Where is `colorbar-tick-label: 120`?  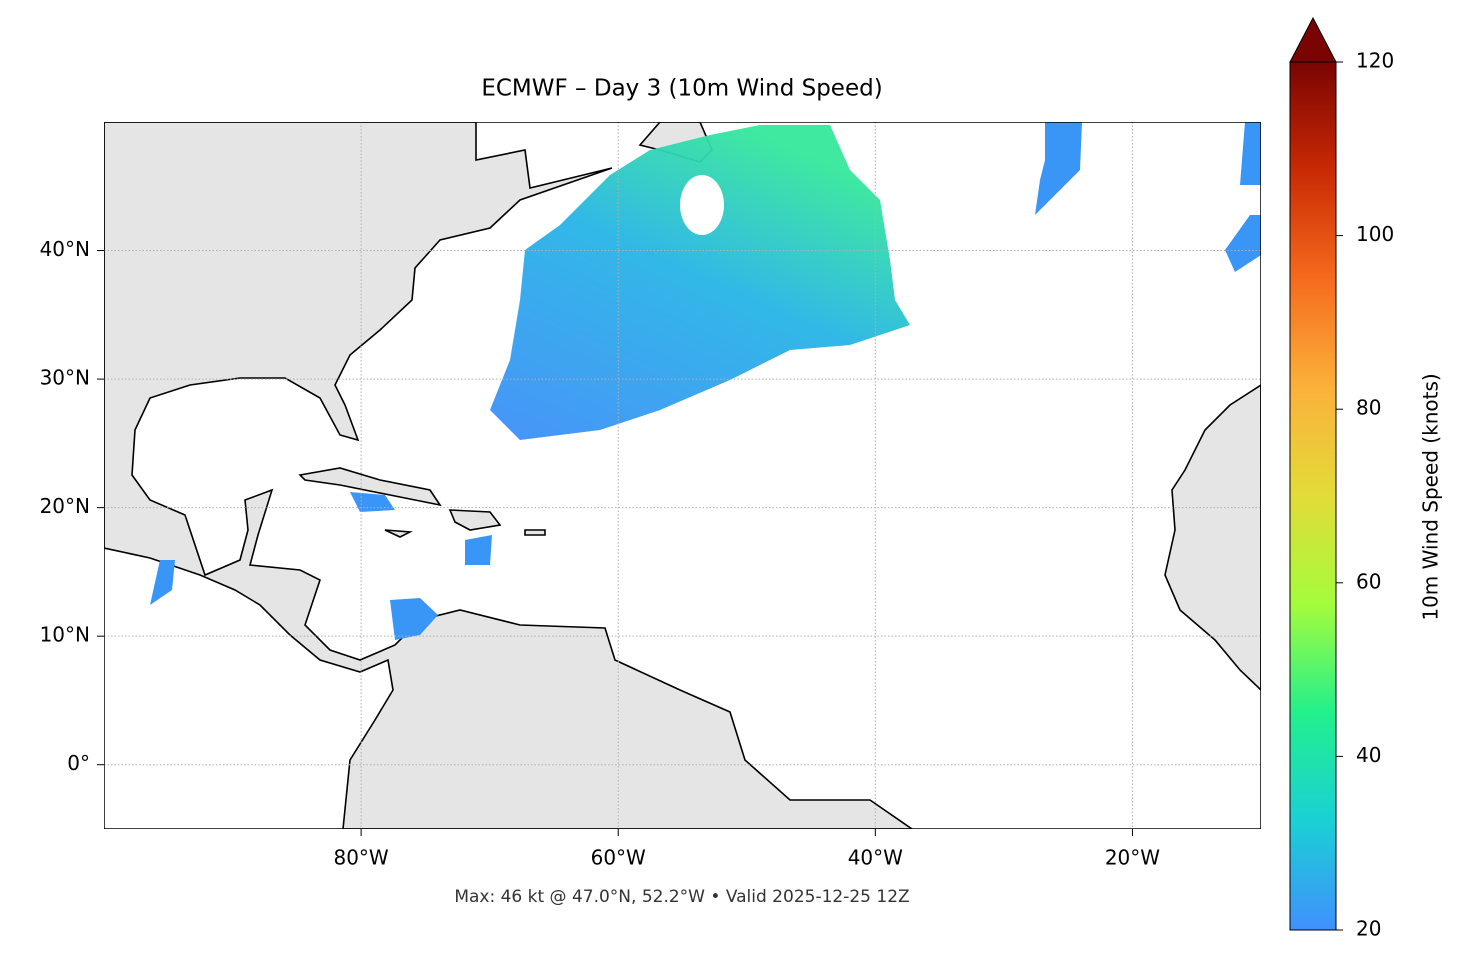 colorbar-tick-label: 120 is located at coordinates (1375, 61).